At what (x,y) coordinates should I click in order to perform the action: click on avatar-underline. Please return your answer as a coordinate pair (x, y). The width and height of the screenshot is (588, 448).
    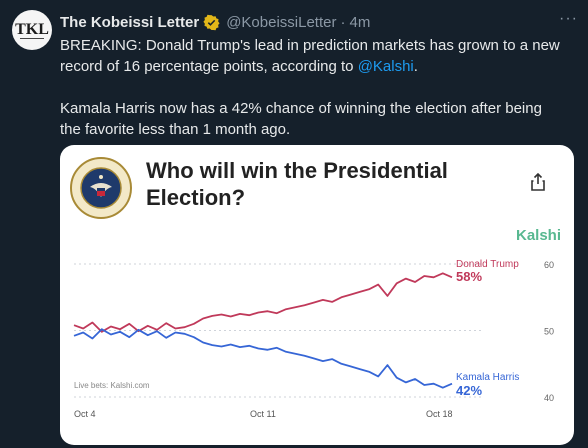
    Looking at the image, I should click on (32, 38).